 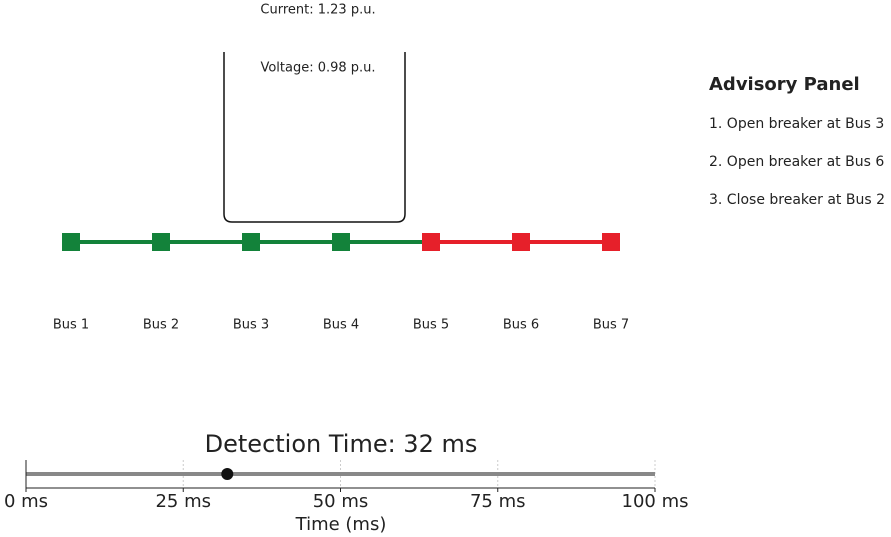 What do you see at coordinates (341, 325) in the screenshot?
I see `bus-label: Bus 4` at bounding box center [341, 325].